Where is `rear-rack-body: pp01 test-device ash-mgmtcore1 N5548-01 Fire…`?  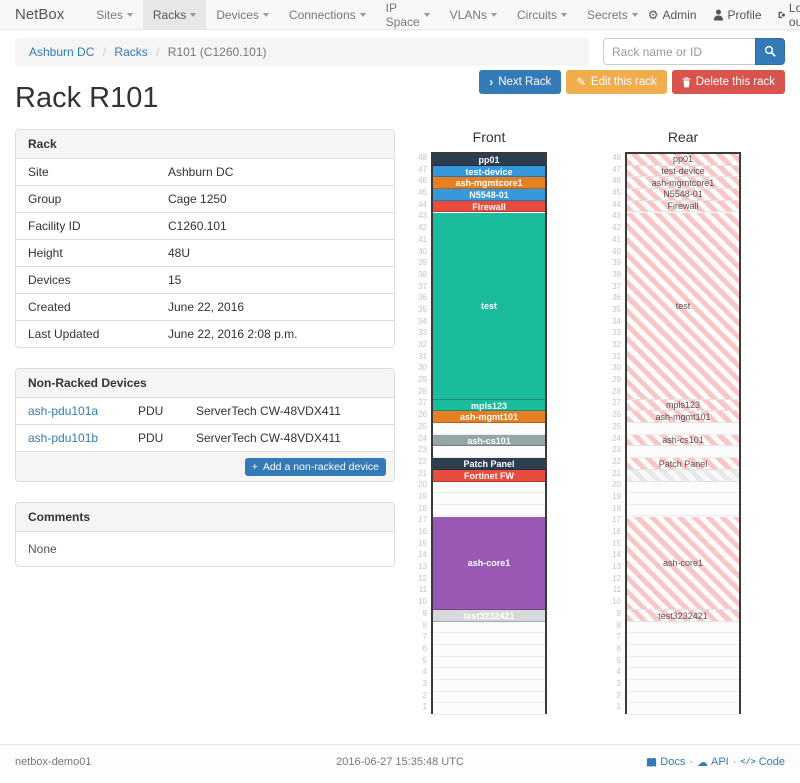 rear-rack-body: pp01 test-device ash-mgmtcore1 N5548-01 Fire… is located at coordinates (683, 433).